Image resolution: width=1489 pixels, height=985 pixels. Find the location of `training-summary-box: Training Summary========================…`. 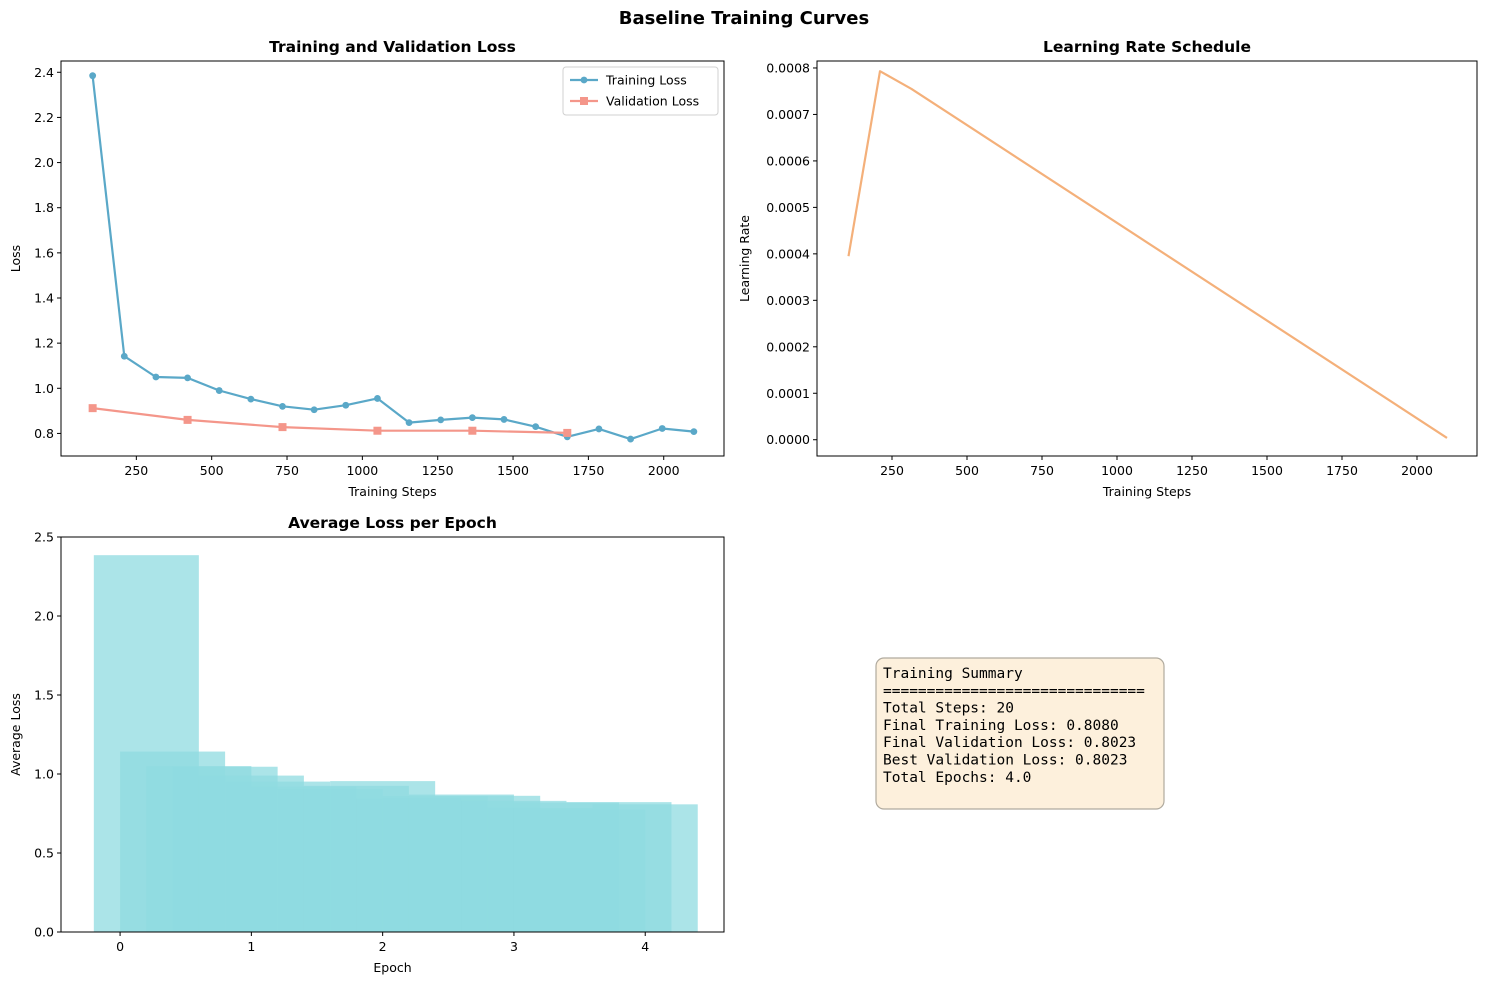

training-summary-box: Training Summary========================… is located at coordinates (1020, 733).